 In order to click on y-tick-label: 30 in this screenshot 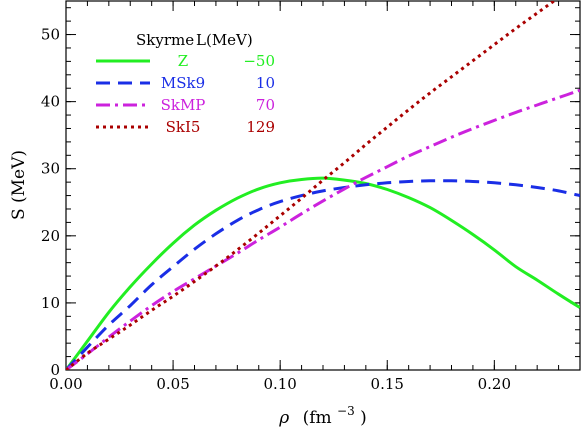, I will do `click(50, 169)`.